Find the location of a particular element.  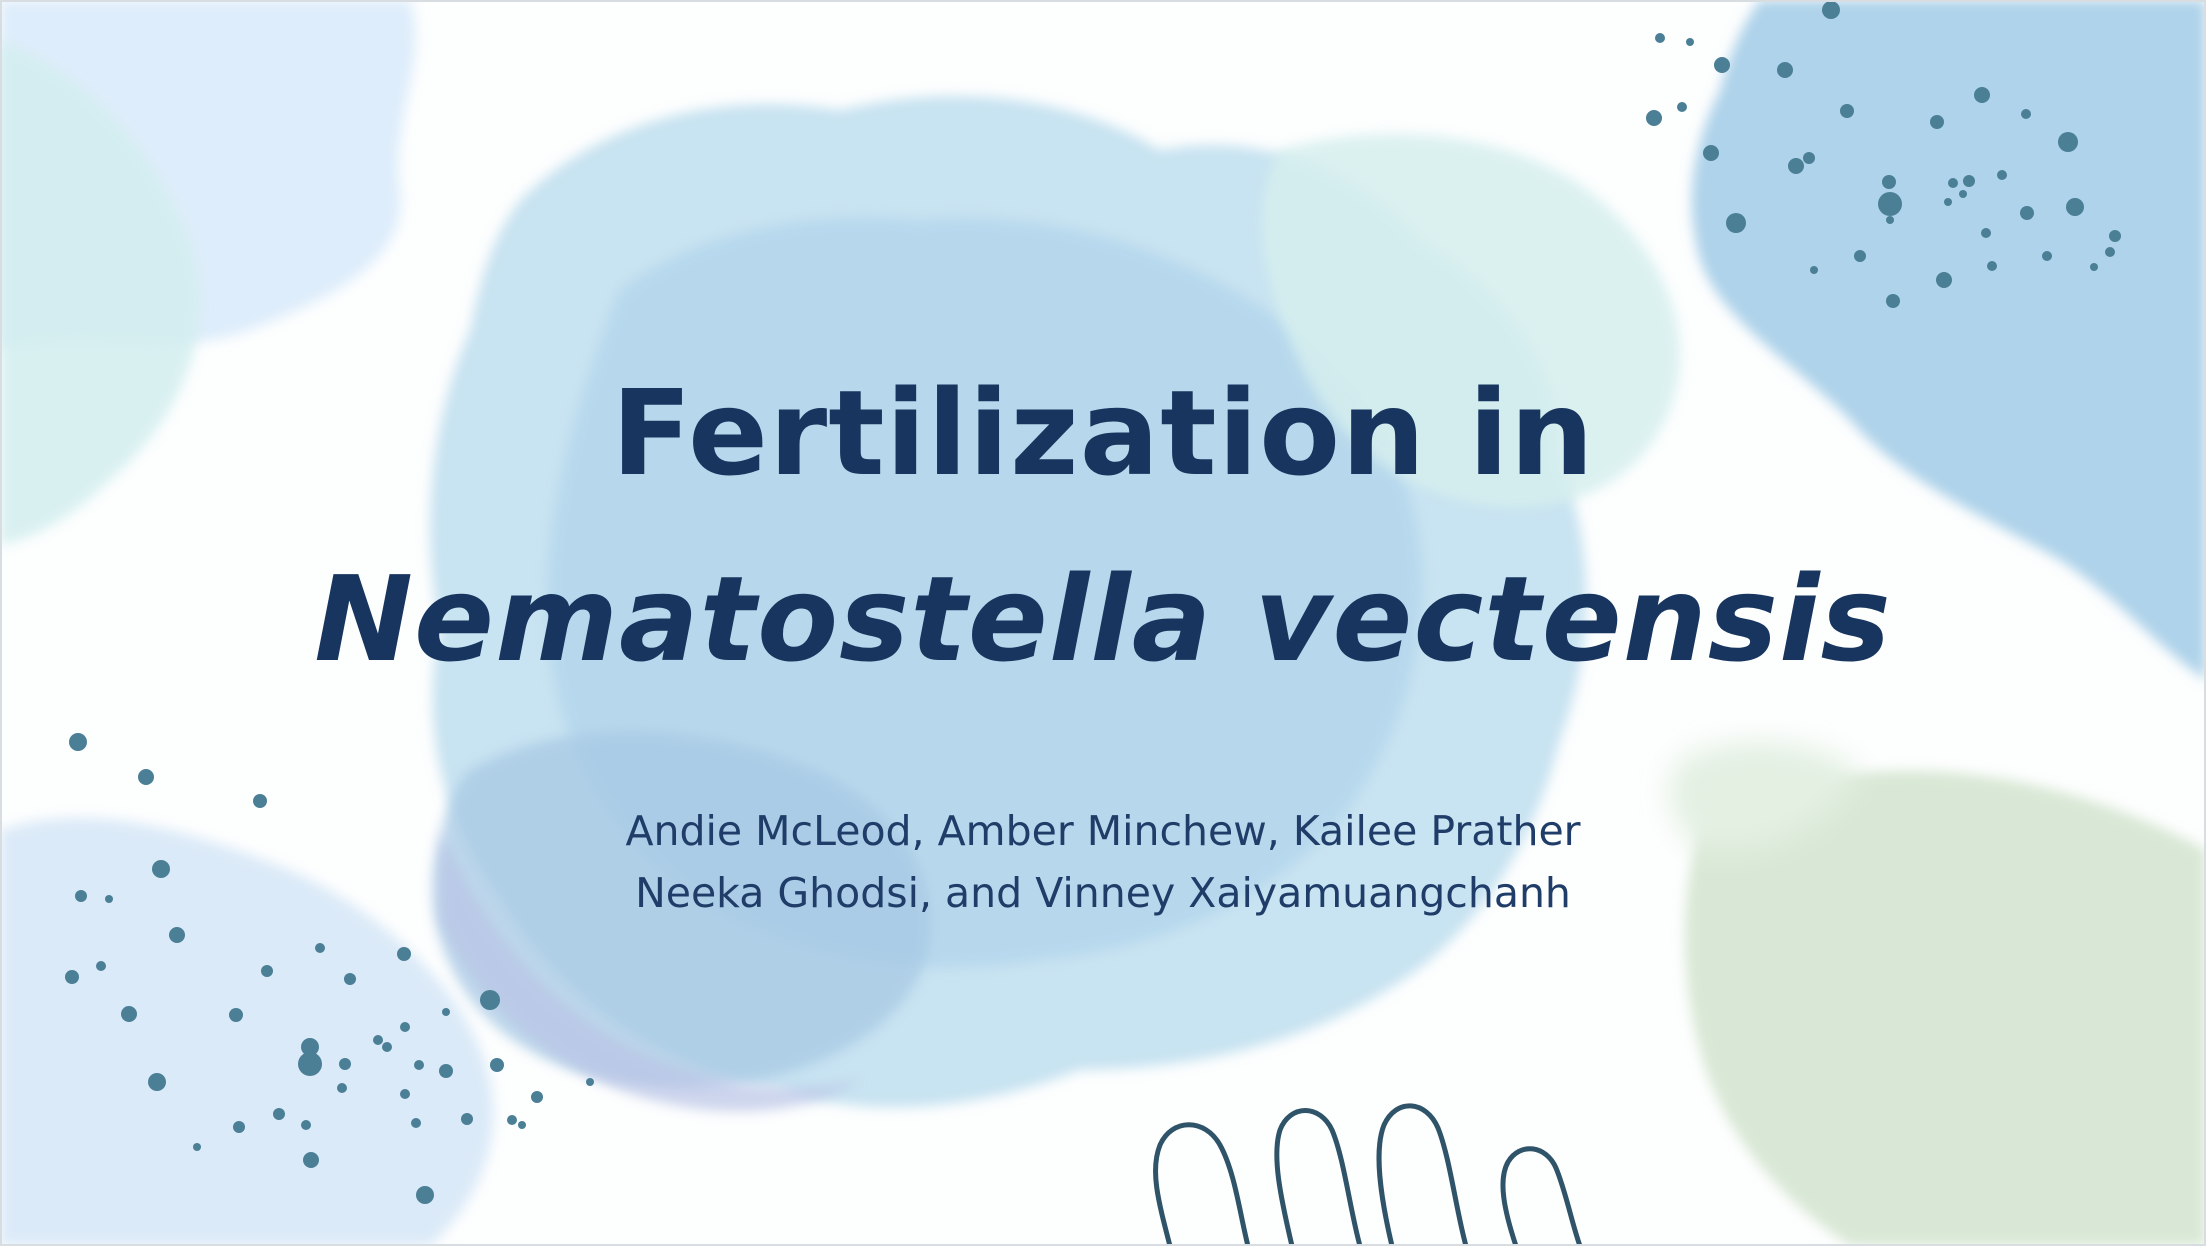

blob-left-mint is located at coordinates (100, 292).